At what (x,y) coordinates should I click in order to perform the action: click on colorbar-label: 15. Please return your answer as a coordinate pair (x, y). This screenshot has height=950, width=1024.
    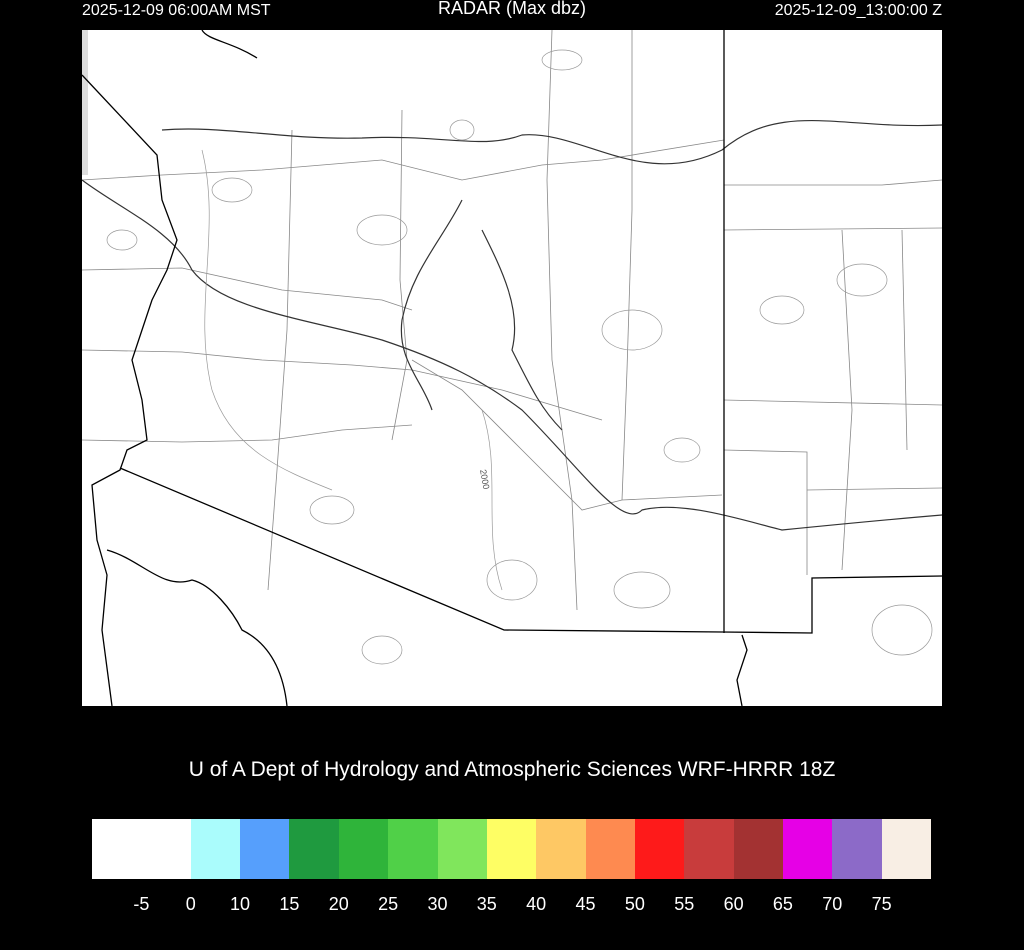
    Looking at the image, I should click on (289, 904).